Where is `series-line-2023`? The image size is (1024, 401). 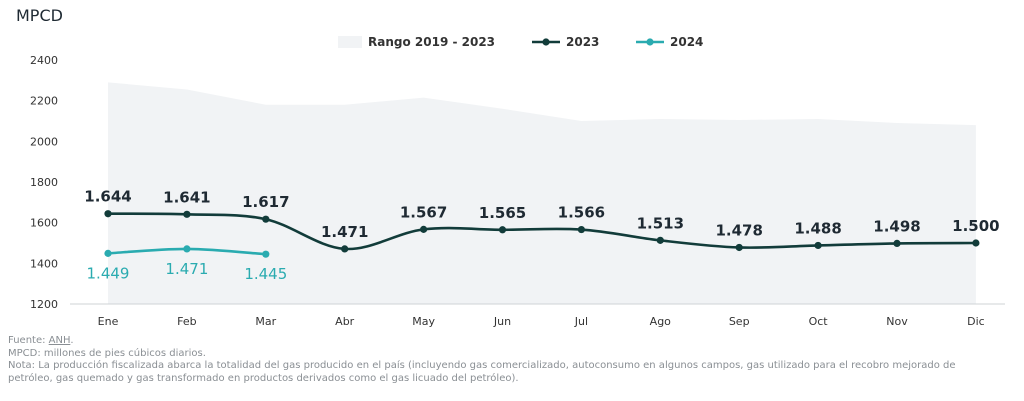 series-line-2023 is located at coordinates (542, 231).